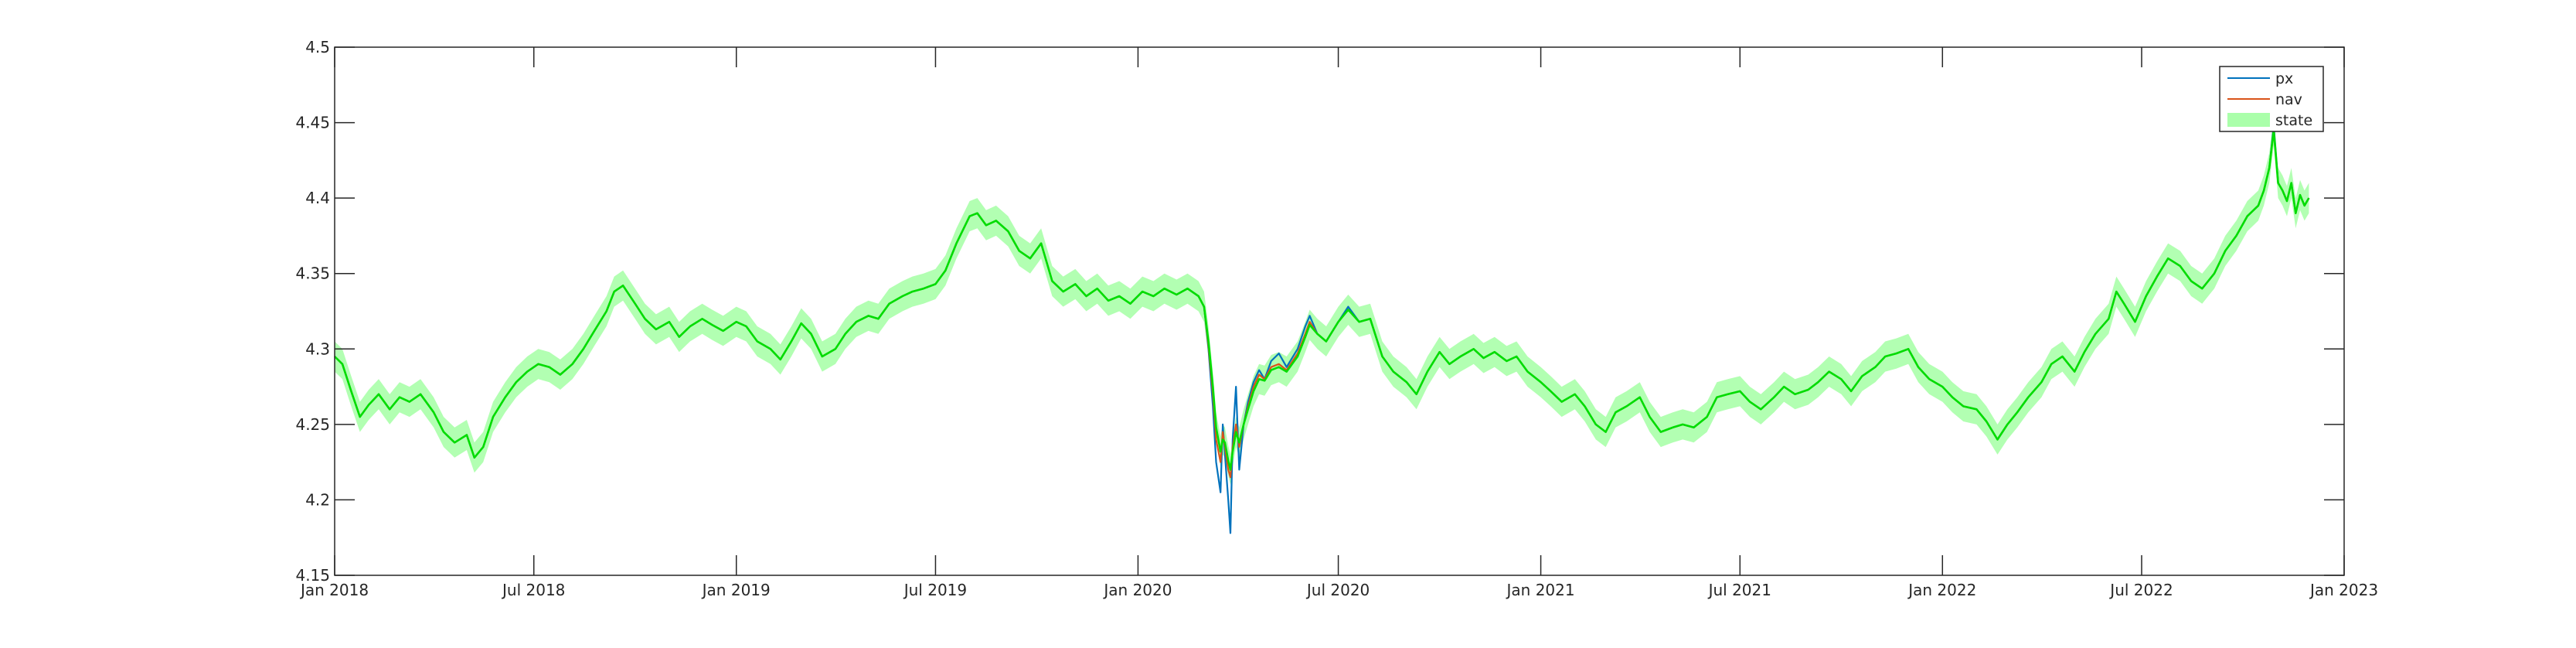 The image size is (2576, 648). What do you see at coordinates (312, 273) in the screenshot?
I see `y-tick-label: 4.35` at bounding box center [312, 273].